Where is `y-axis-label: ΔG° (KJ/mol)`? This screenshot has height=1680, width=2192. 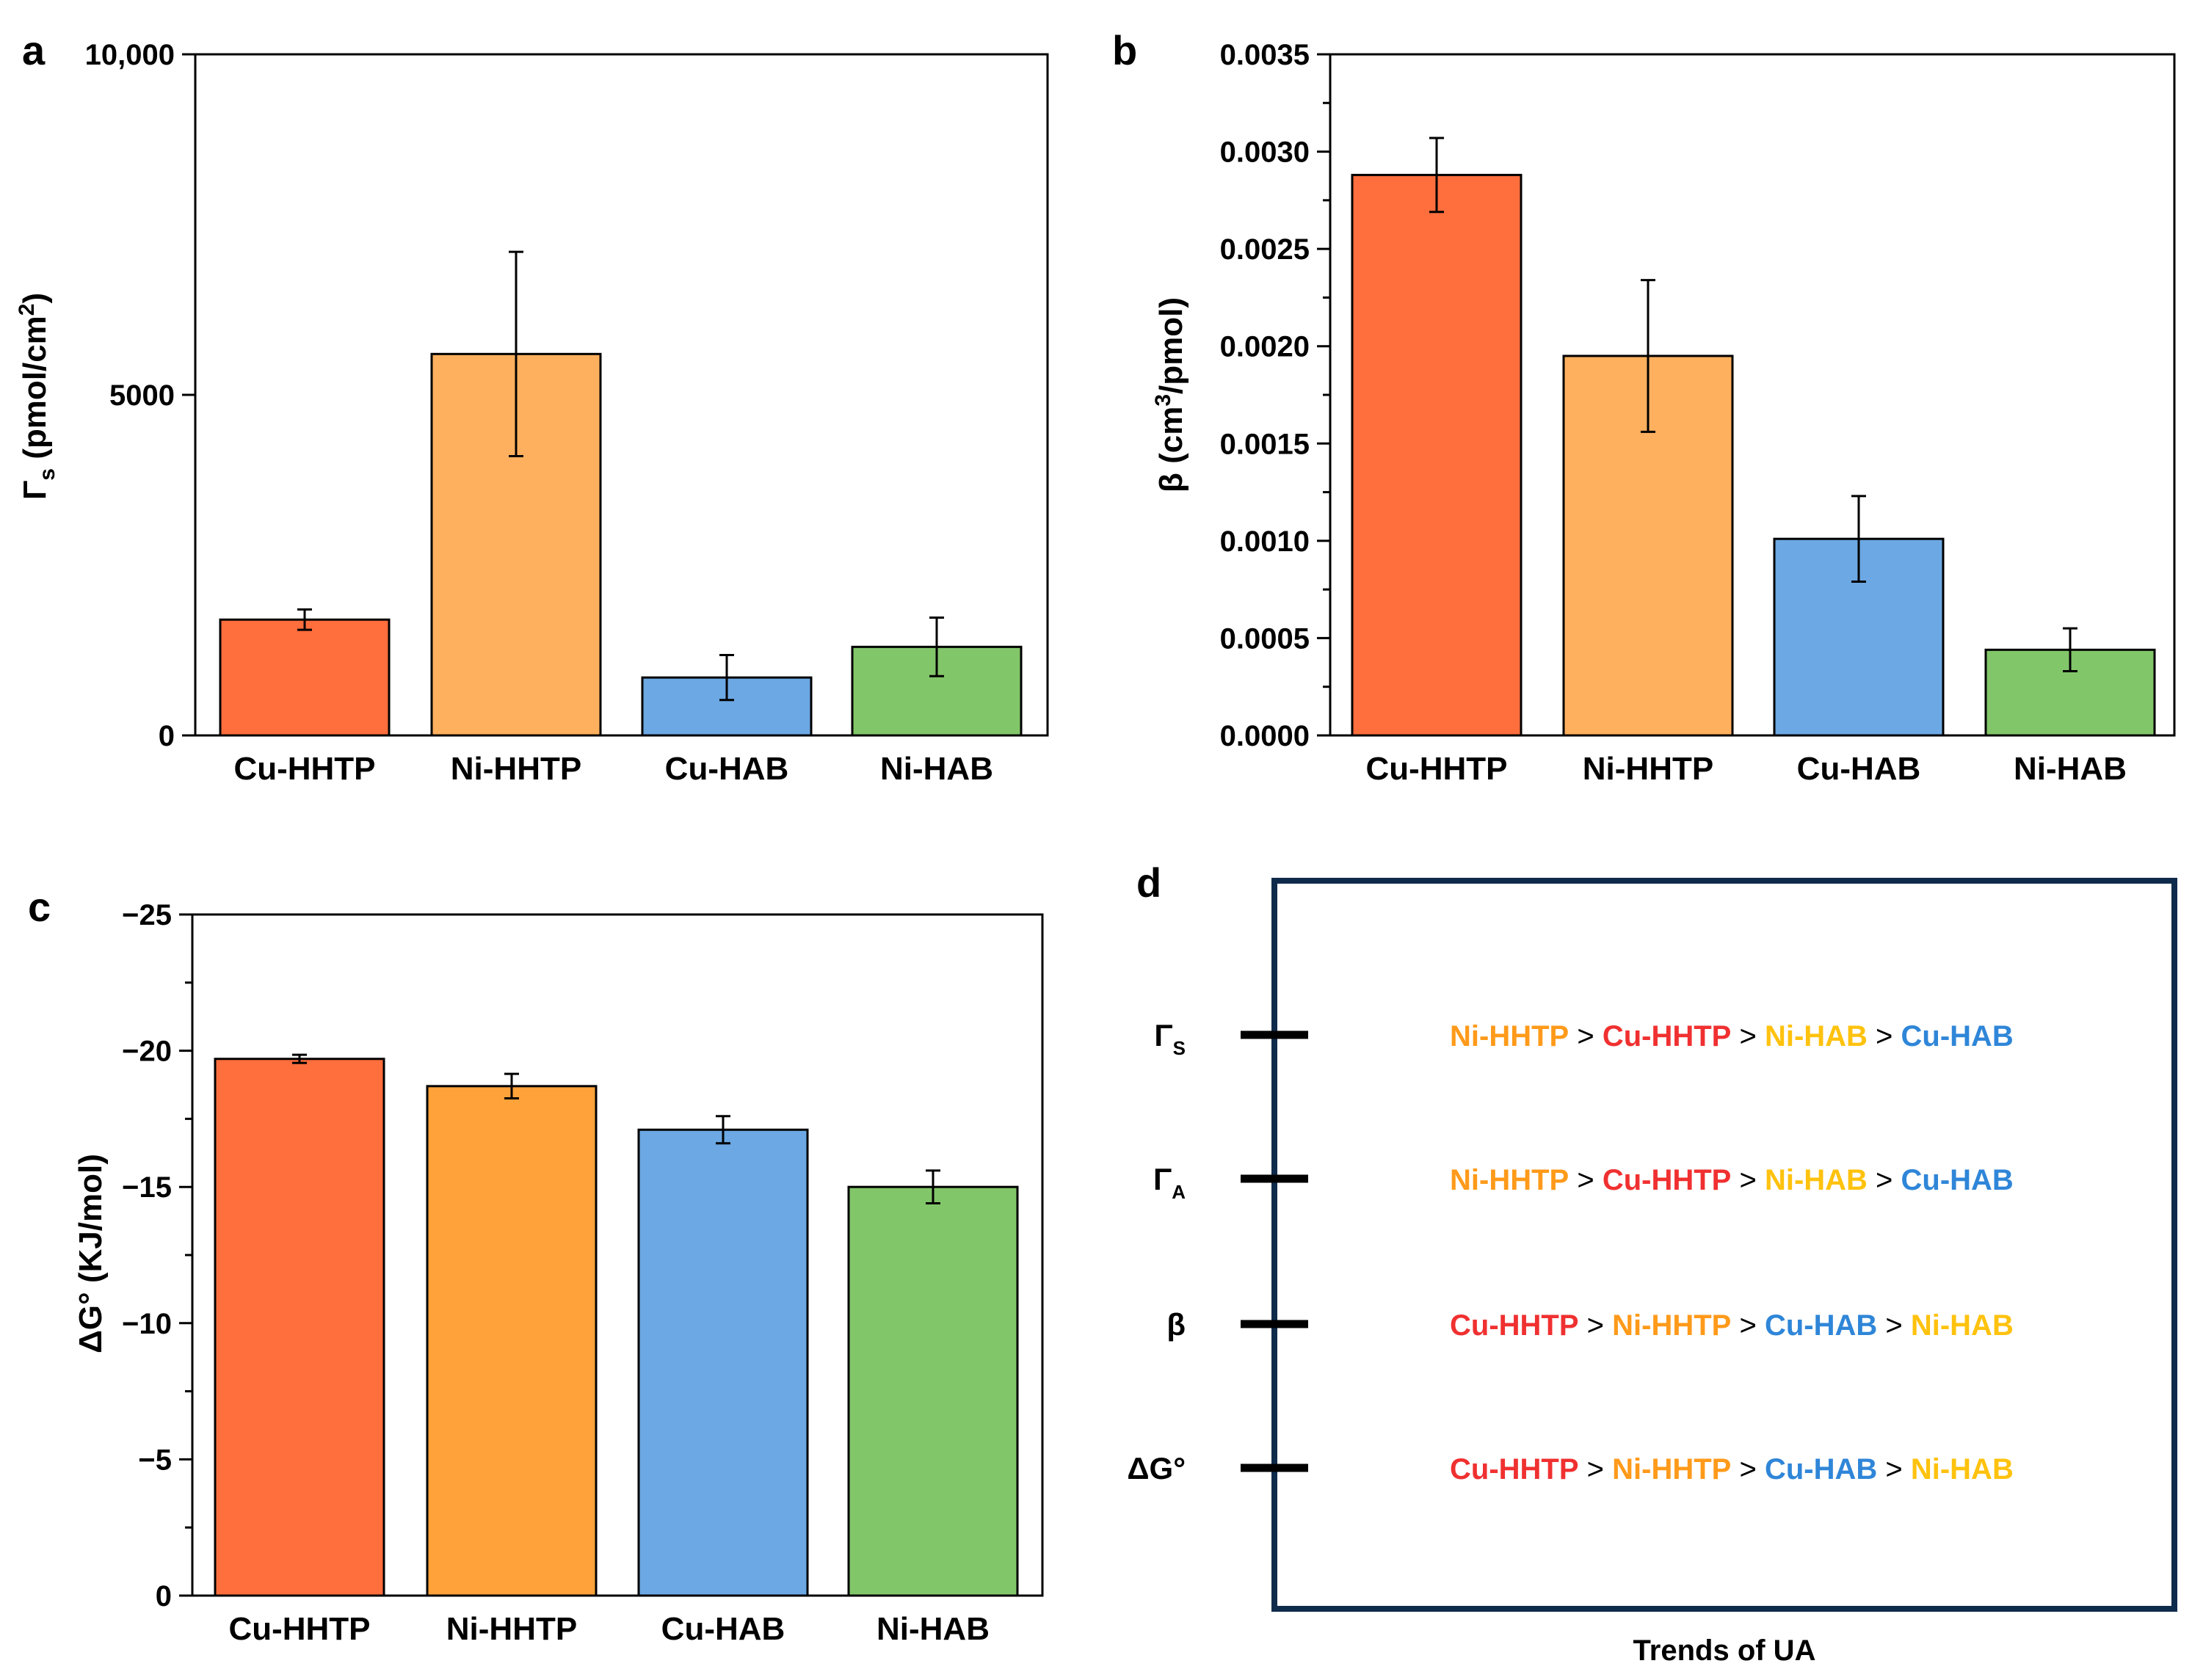 y-axis-label: ΔG° (KJ/mol) is located at coordinates (91, 1253).